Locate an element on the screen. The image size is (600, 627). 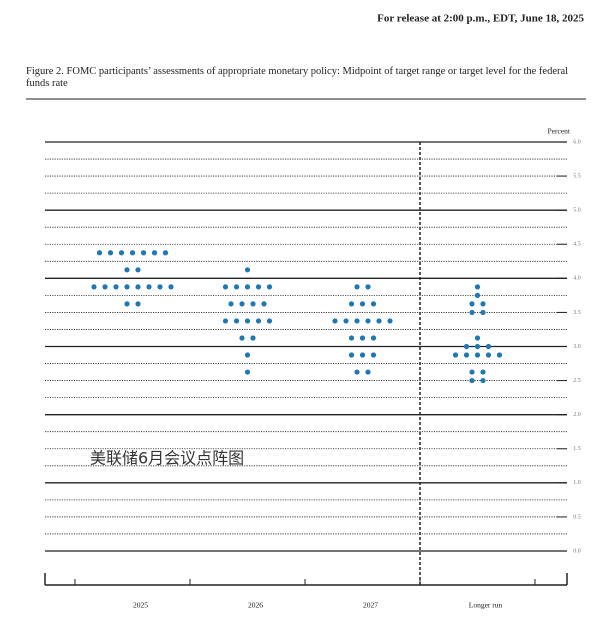
x-tick-label: 2027 is located at coordinates (370, 605).